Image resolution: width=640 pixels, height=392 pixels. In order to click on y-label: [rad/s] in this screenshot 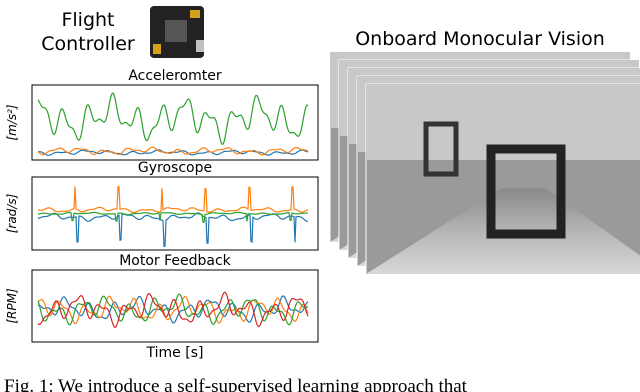, I will do `click(12, 213)`.